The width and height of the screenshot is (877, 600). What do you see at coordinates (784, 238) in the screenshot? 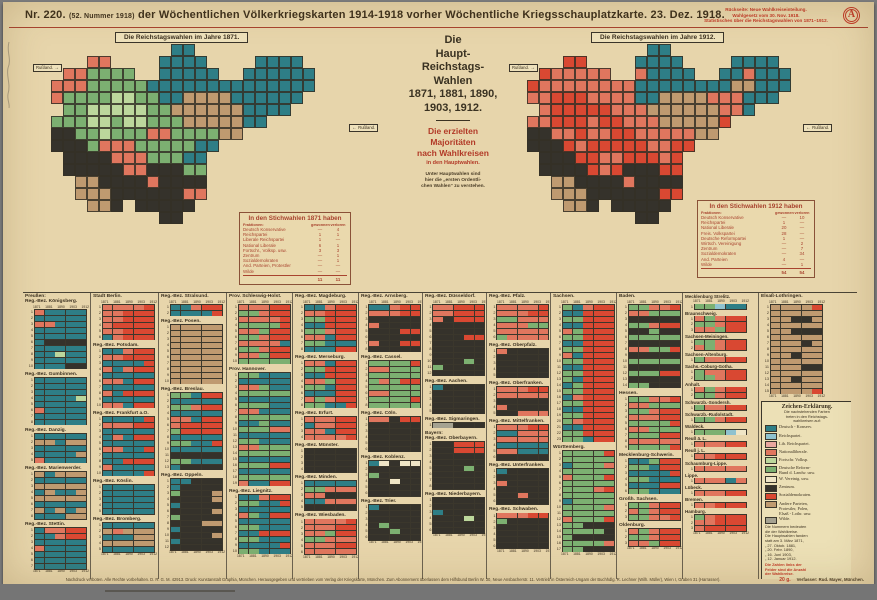
I see `won-value: 1` at bounding box center [784, 238].